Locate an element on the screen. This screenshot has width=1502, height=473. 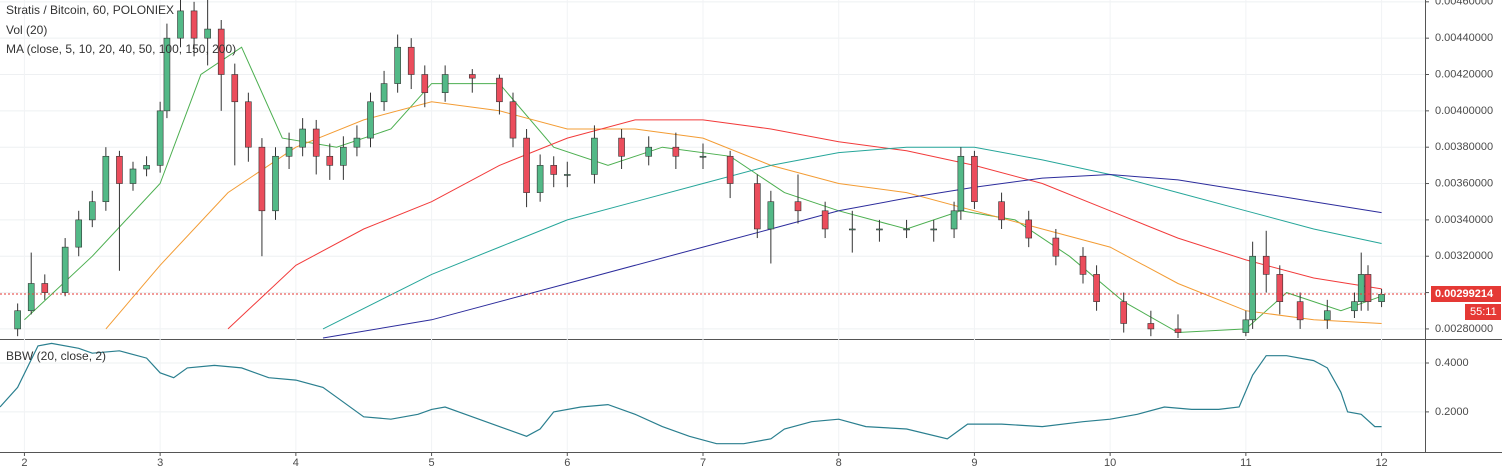
y-tick-label: 0.2000 is located at coordinates (1452, 412).